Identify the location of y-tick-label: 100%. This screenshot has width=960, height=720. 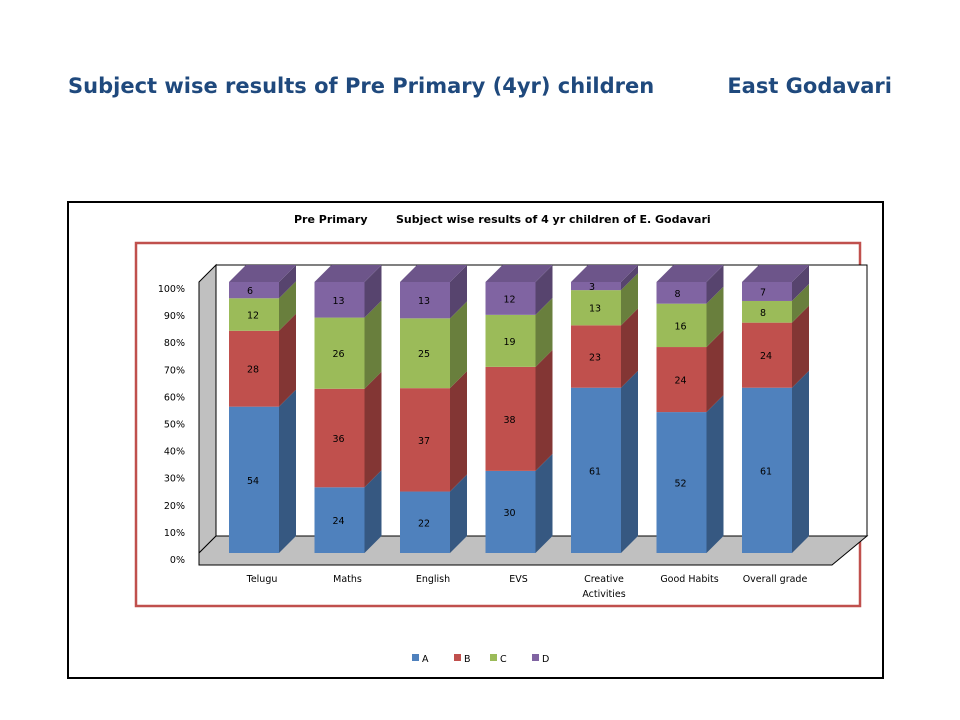
(171, 289).